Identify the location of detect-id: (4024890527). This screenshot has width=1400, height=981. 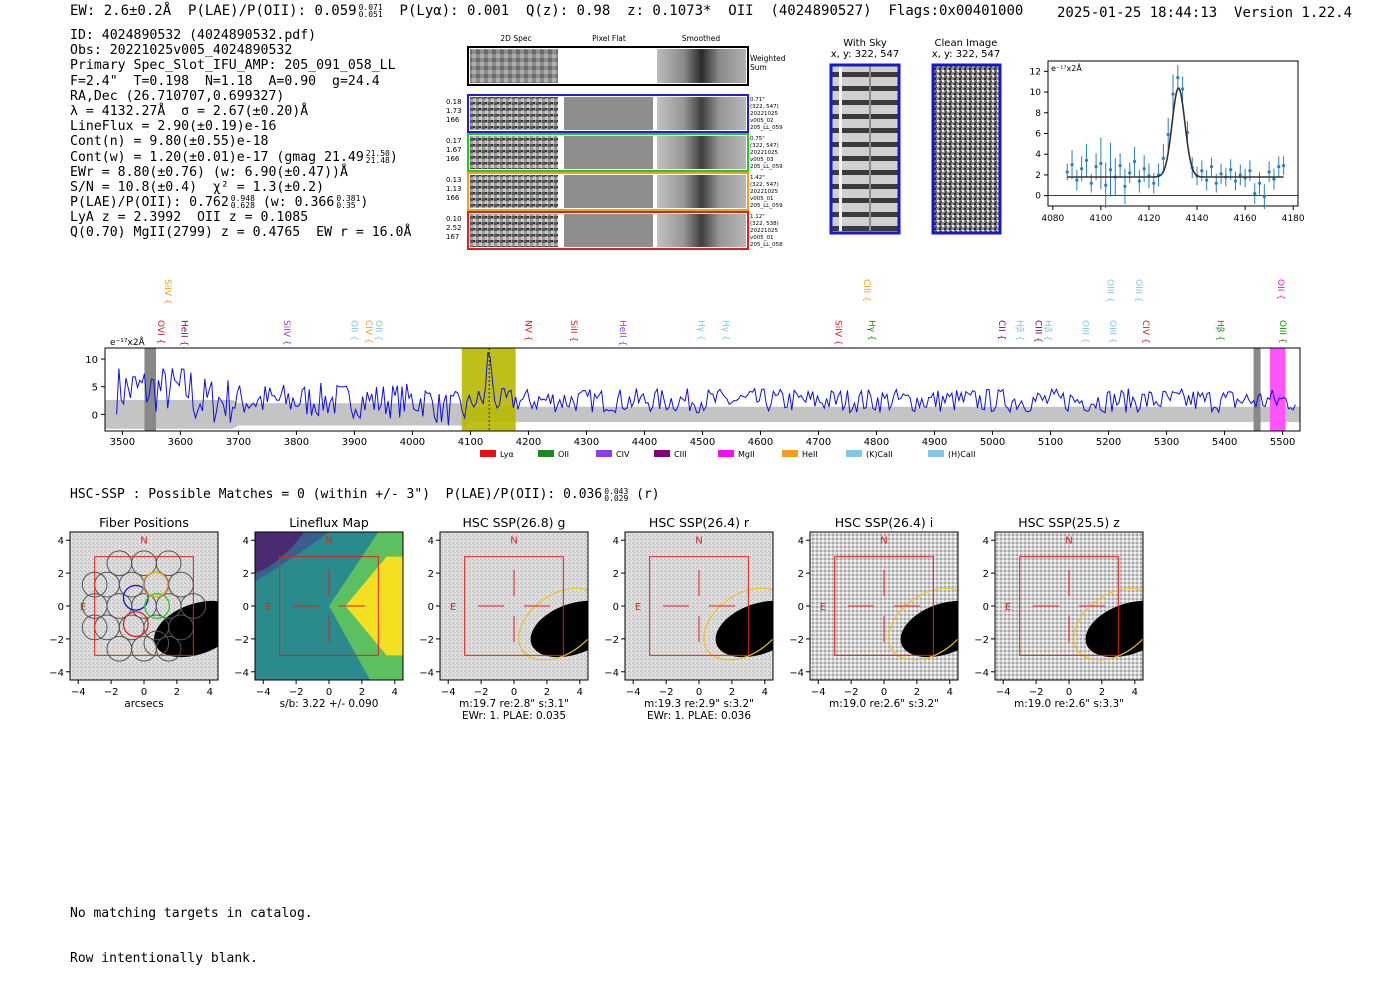
(821, 11).